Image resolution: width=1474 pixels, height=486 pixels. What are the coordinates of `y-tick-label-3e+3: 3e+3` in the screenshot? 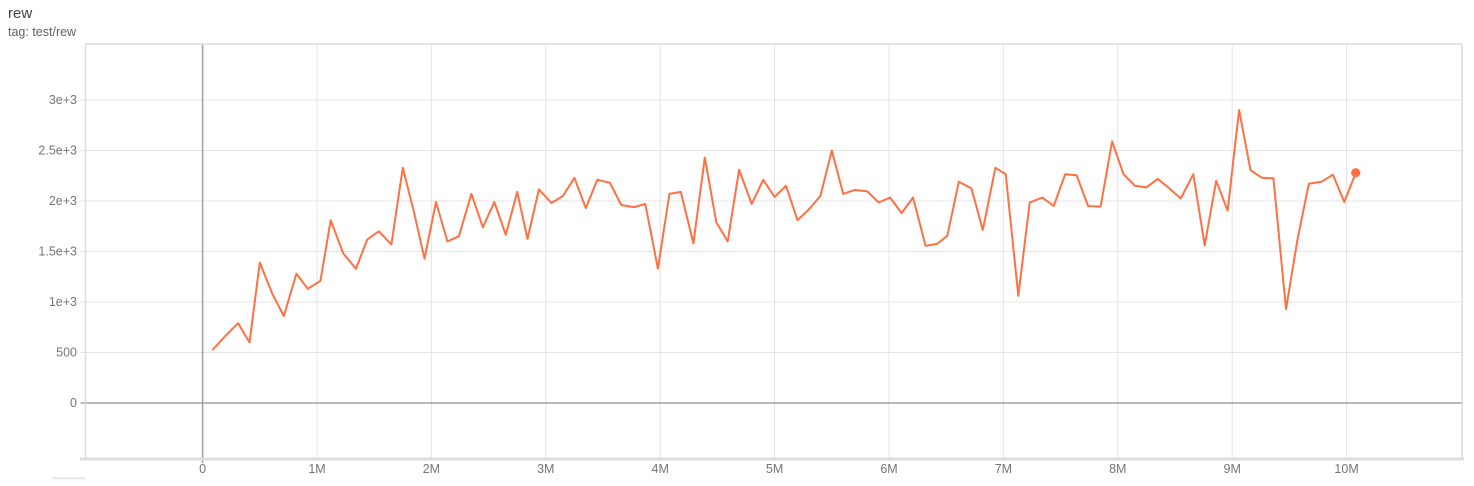 It's located at (63, 100).